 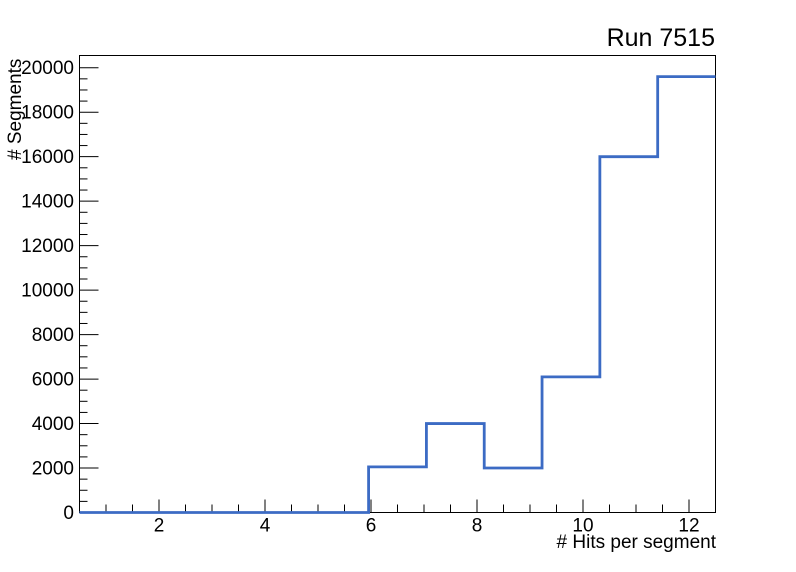 What do you see at coordinates (660, 38) in the screenshot?
I see `chart-title: Run 7515` at bounding box center [660, 38].